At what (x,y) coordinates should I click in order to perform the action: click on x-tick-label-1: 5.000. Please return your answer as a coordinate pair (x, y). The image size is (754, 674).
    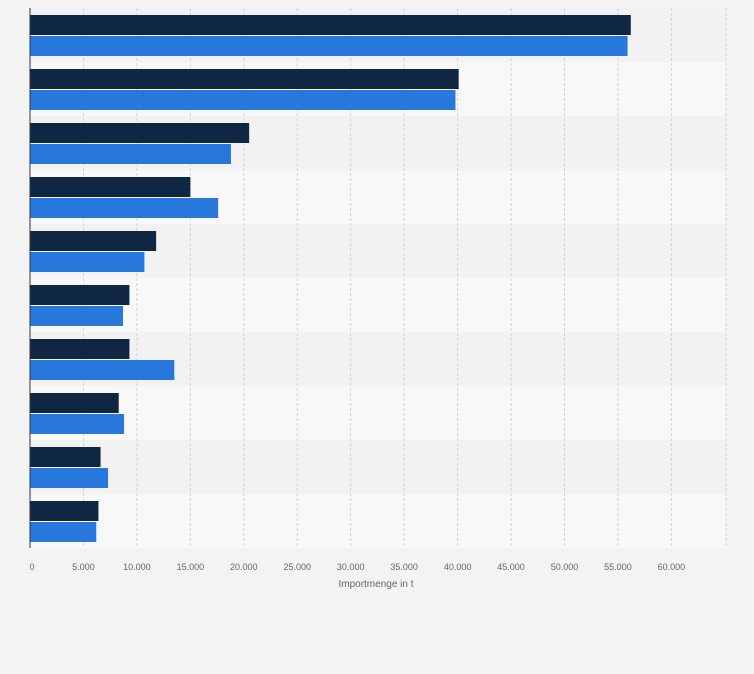
    Looking at the image, I should click on (83, 567).